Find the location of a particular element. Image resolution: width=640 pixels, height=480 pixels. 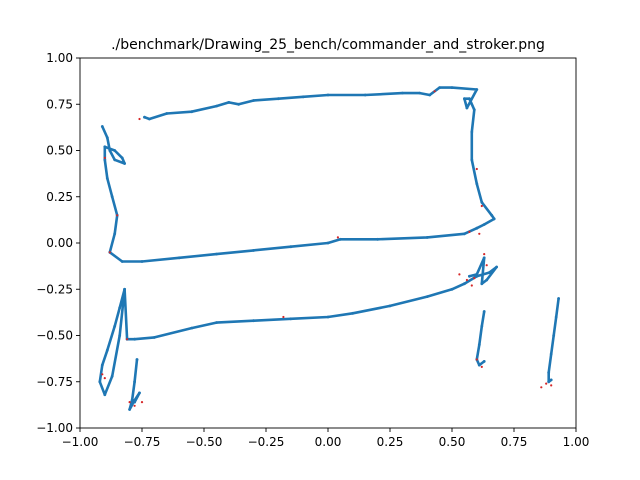

x-tick-label: 0.25 is located at coordinates (390, 442).